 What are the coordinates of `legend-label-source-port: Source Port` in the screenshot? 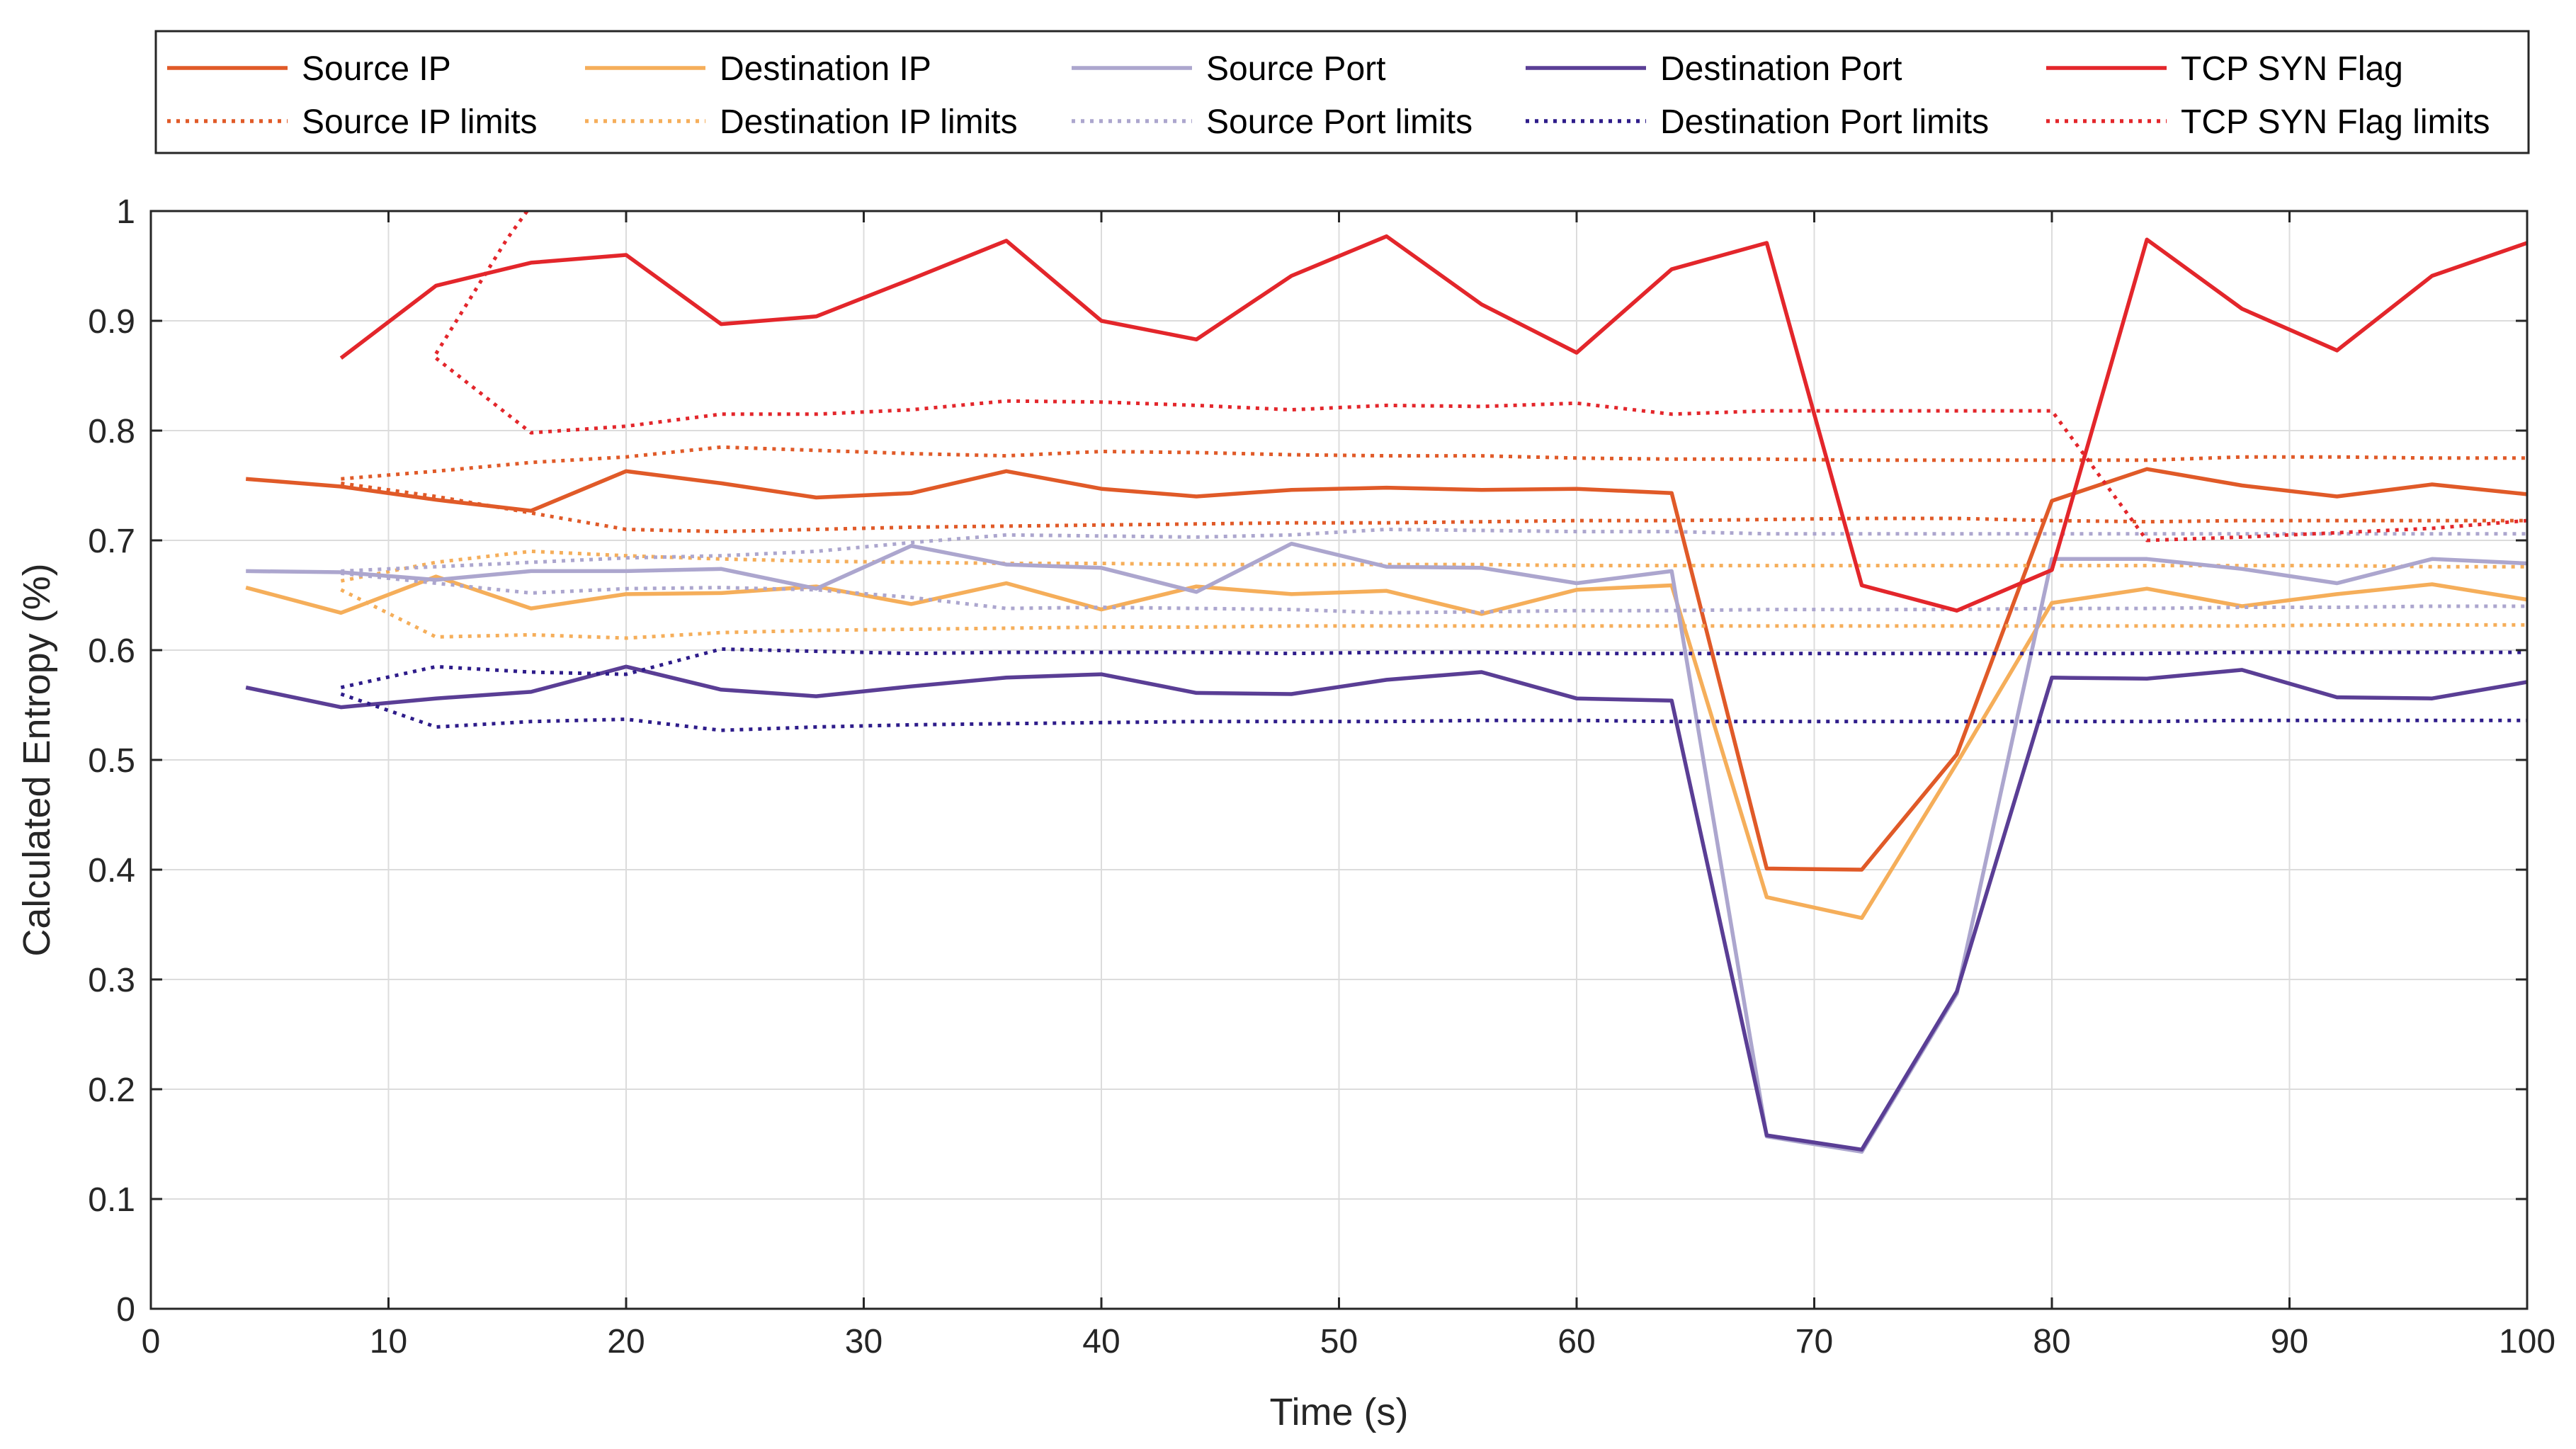 It's located at (1295, 69).